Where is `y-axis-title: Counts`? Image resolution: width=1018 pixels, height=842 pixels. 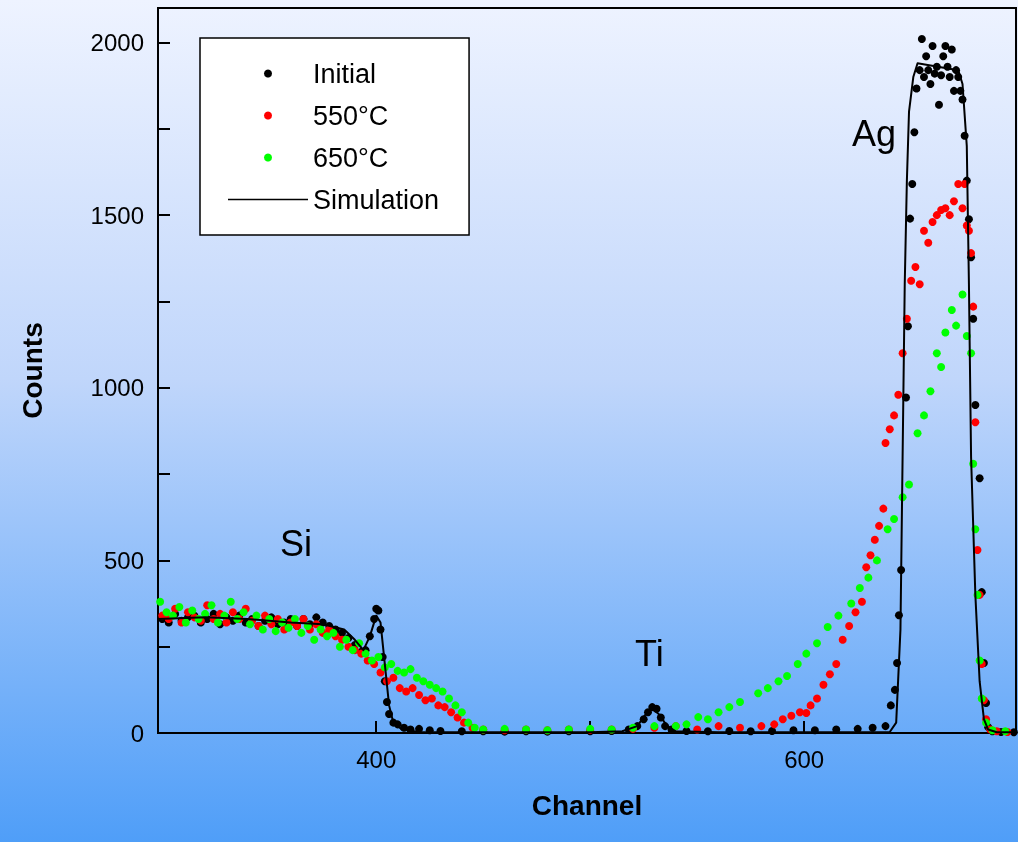 y-axis-title: Counts is located at coordinates (32, 370).